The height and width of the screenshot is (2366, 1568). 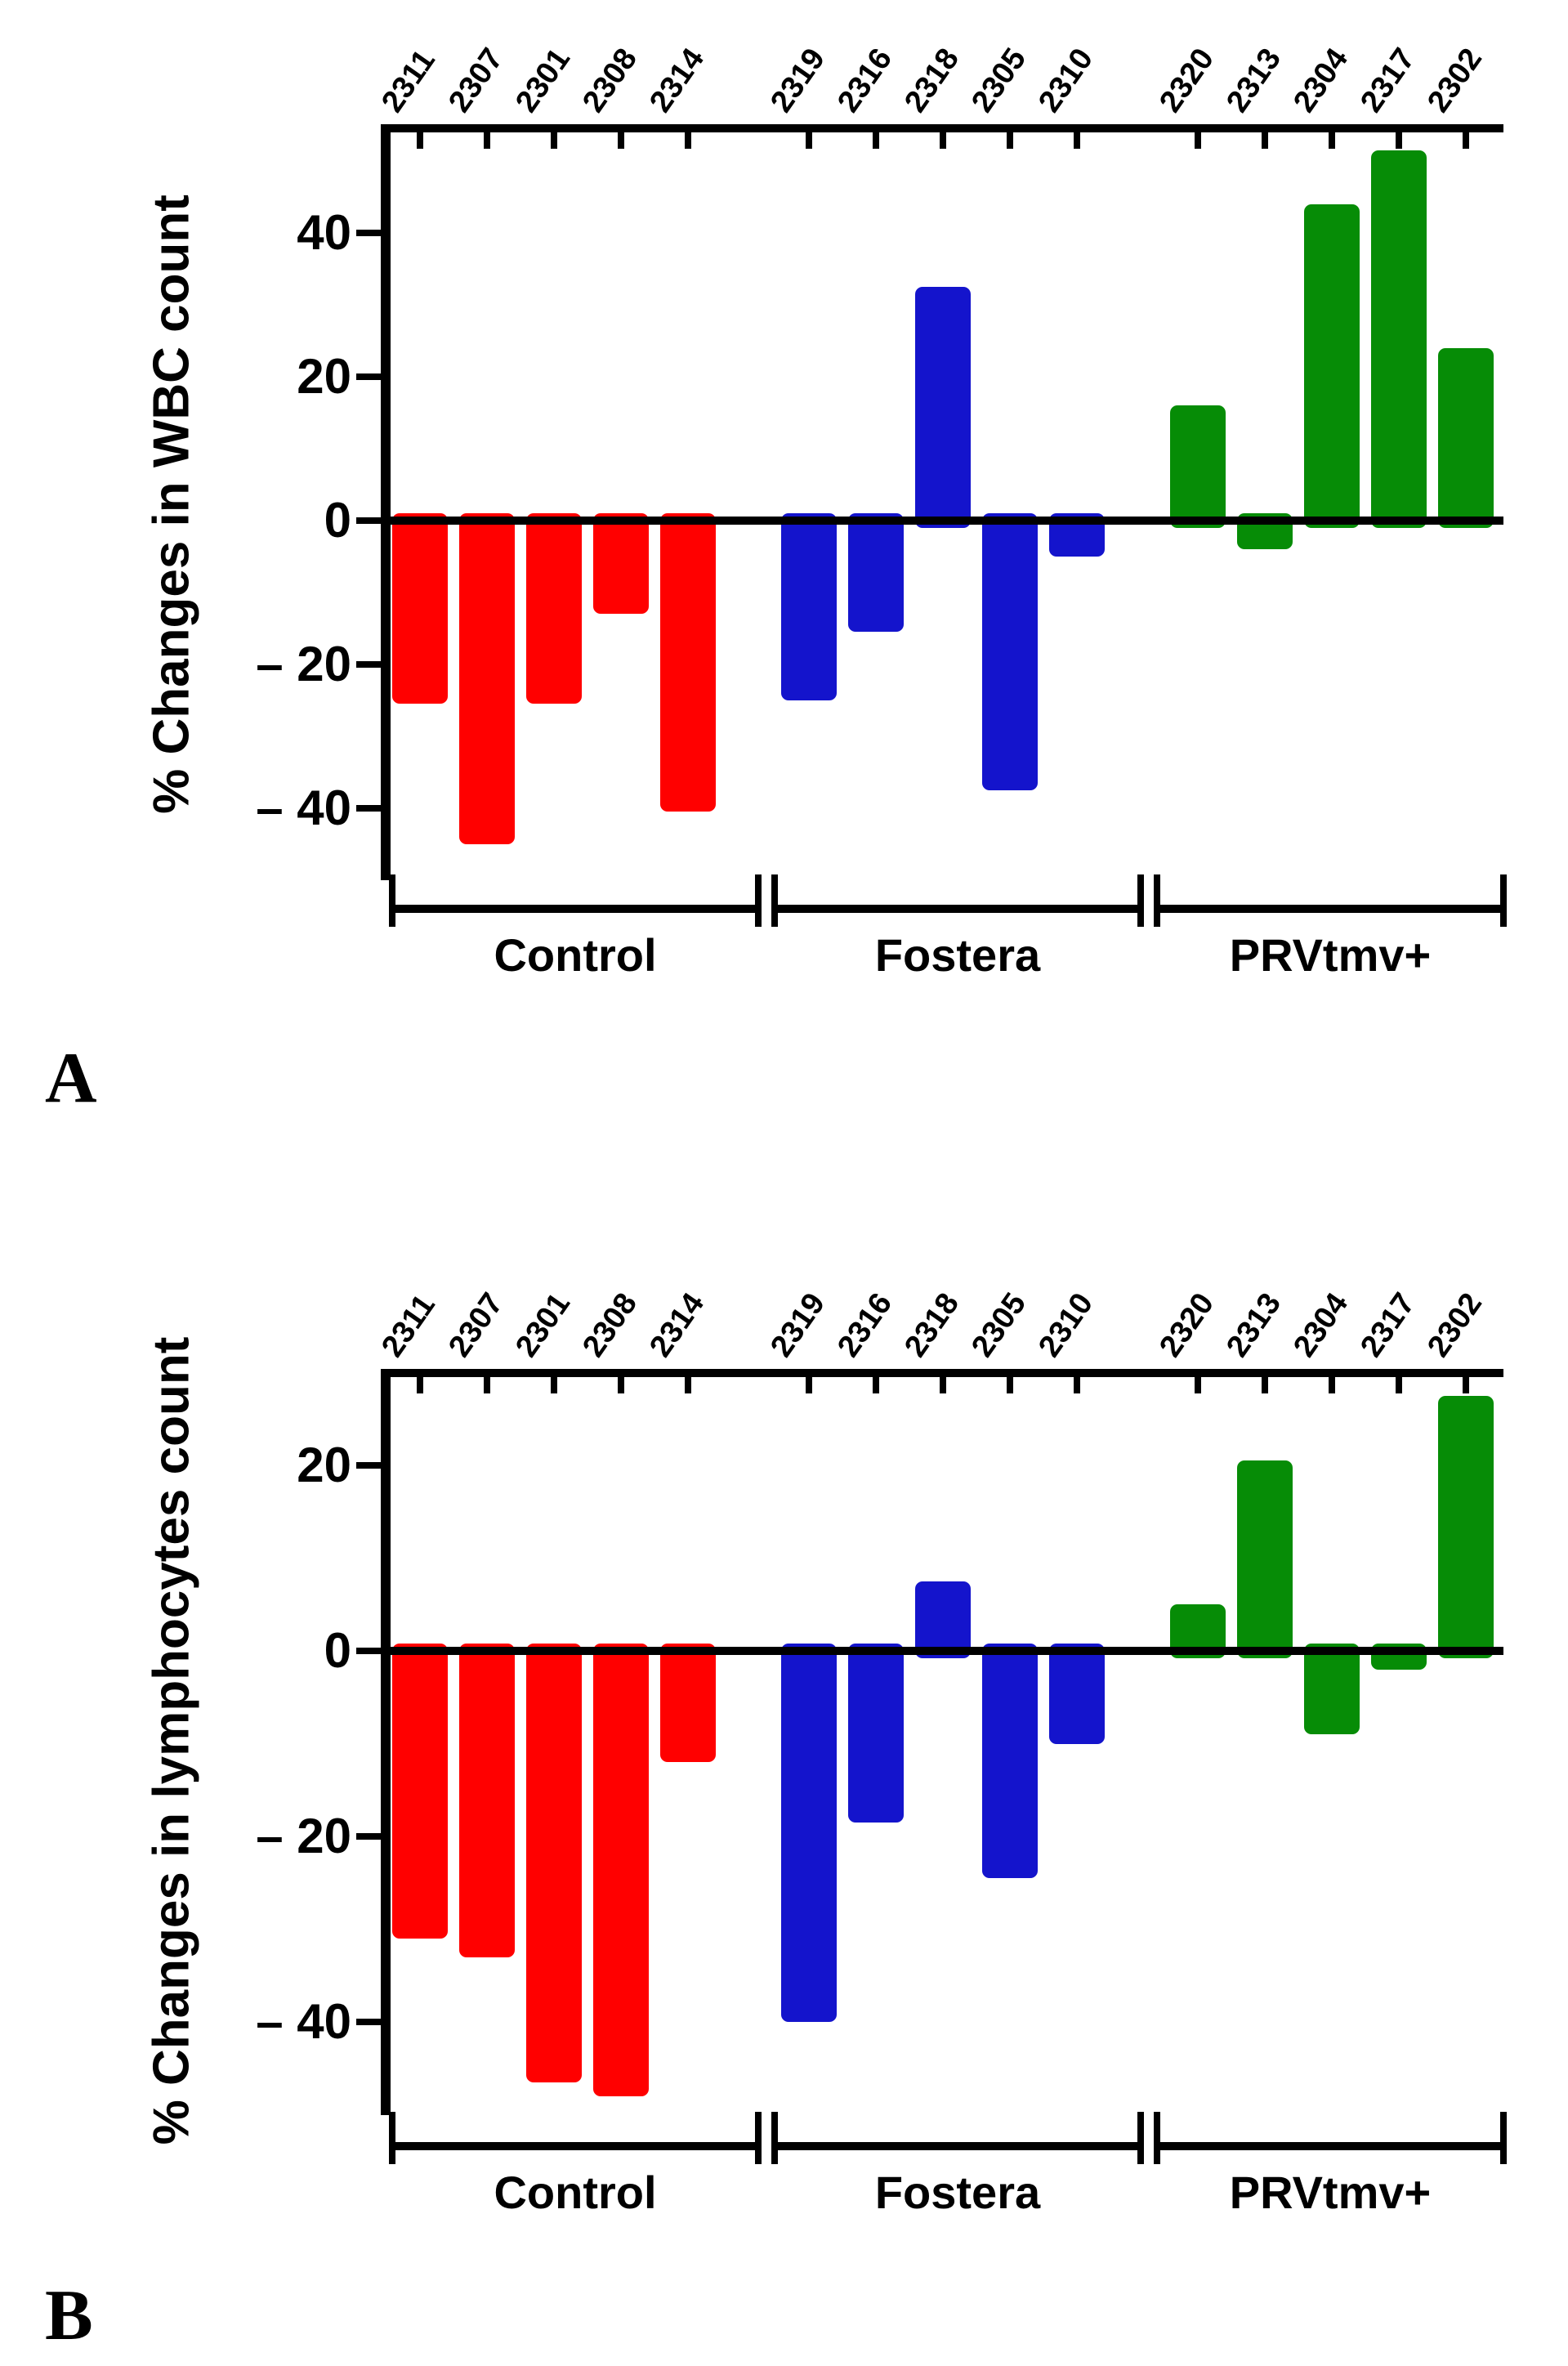 I want to click on animal-id-text: 2314, so click(x=677, y=80).